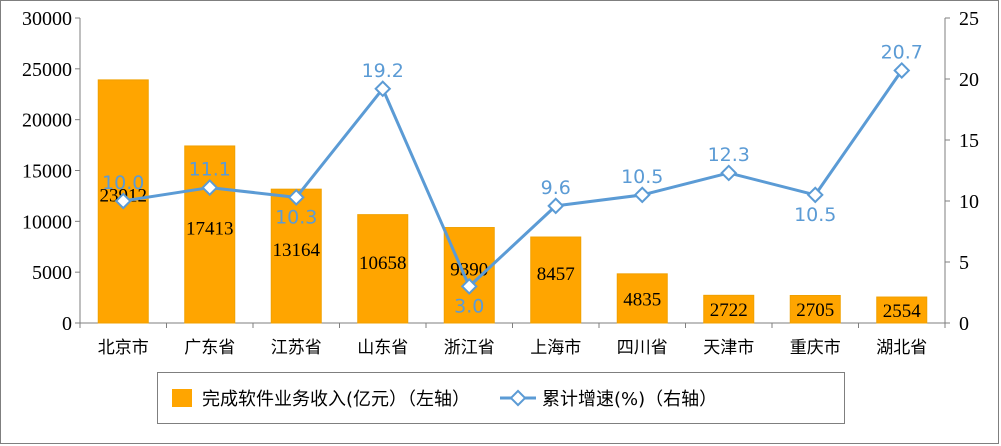  I want to click on bar-value-label: 2722, so click(729, 310).